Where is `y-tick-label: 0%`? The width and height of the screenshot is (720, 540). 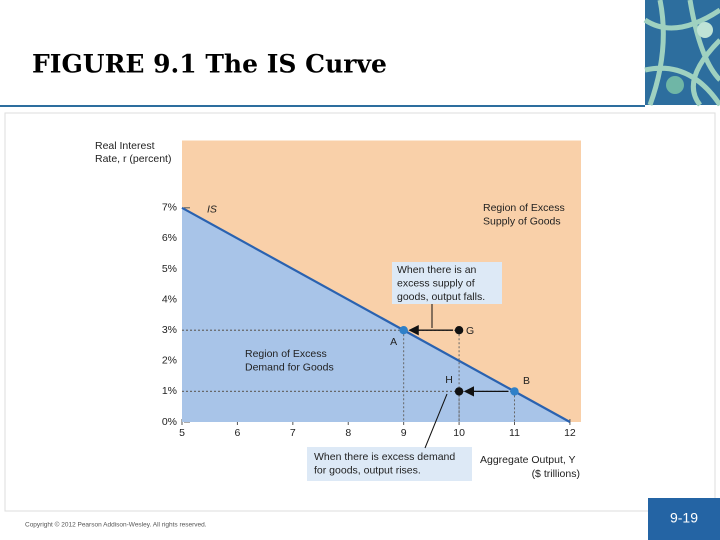
y-tick-label: 0% is located at coordinates (169, 422).